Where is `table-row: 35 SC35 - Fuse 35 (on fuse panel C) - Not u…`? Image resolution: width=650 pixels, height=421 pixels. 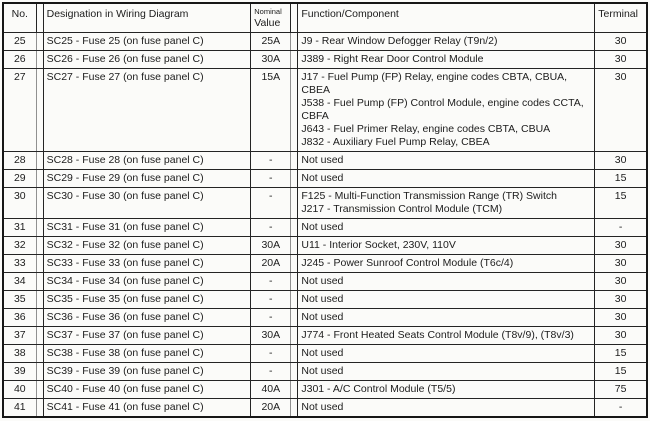 table-row: 35 SC35 - Fuse 35 (on fuse panel C) - Not u… is located at coordinates (325, 299).